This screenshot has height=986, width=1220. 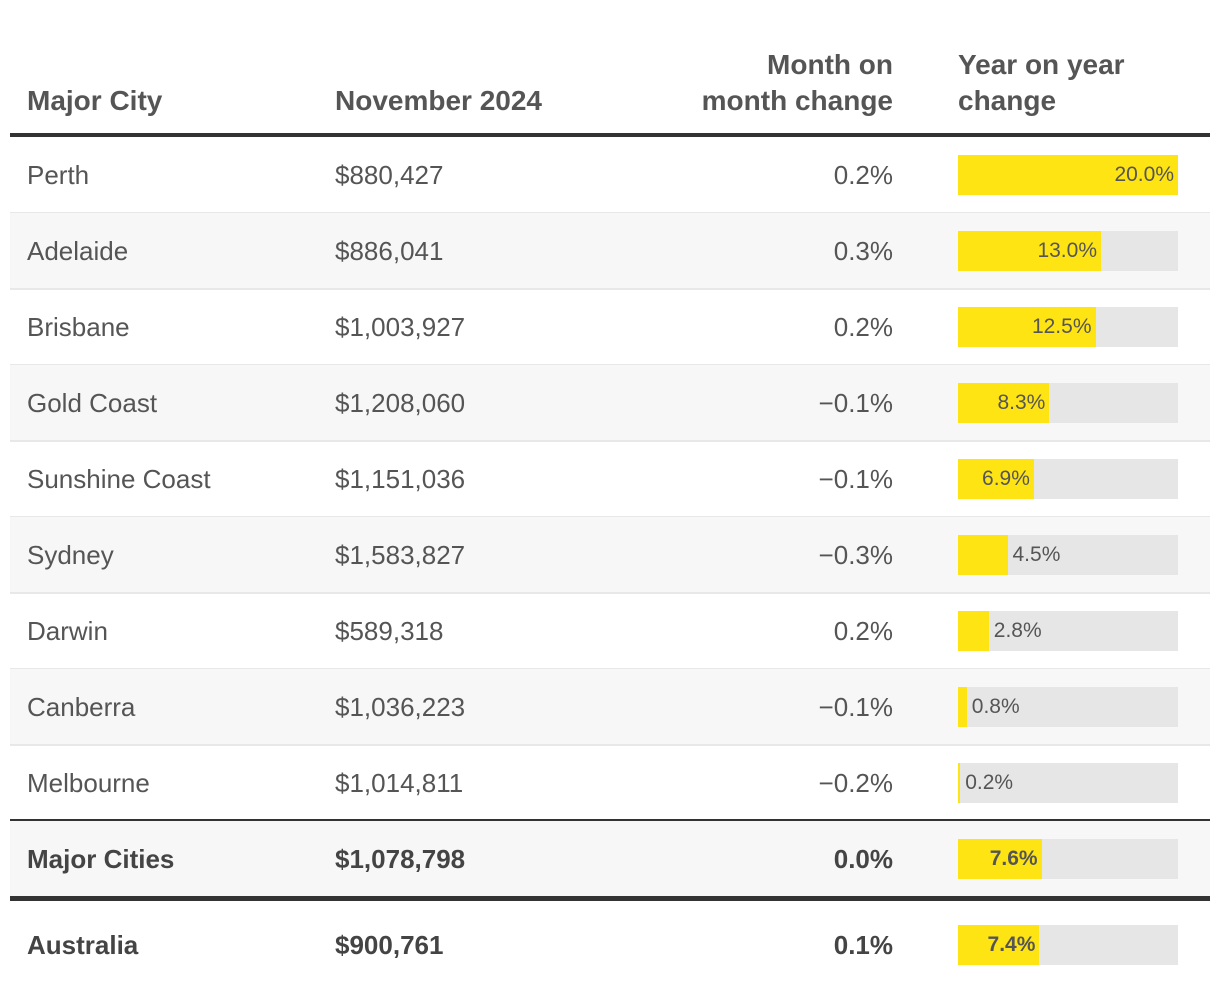 What do you see at coordinates (989, 782) in the screenshot?
I see `bar-label: 0.2%` at bounding box center [989, 782].